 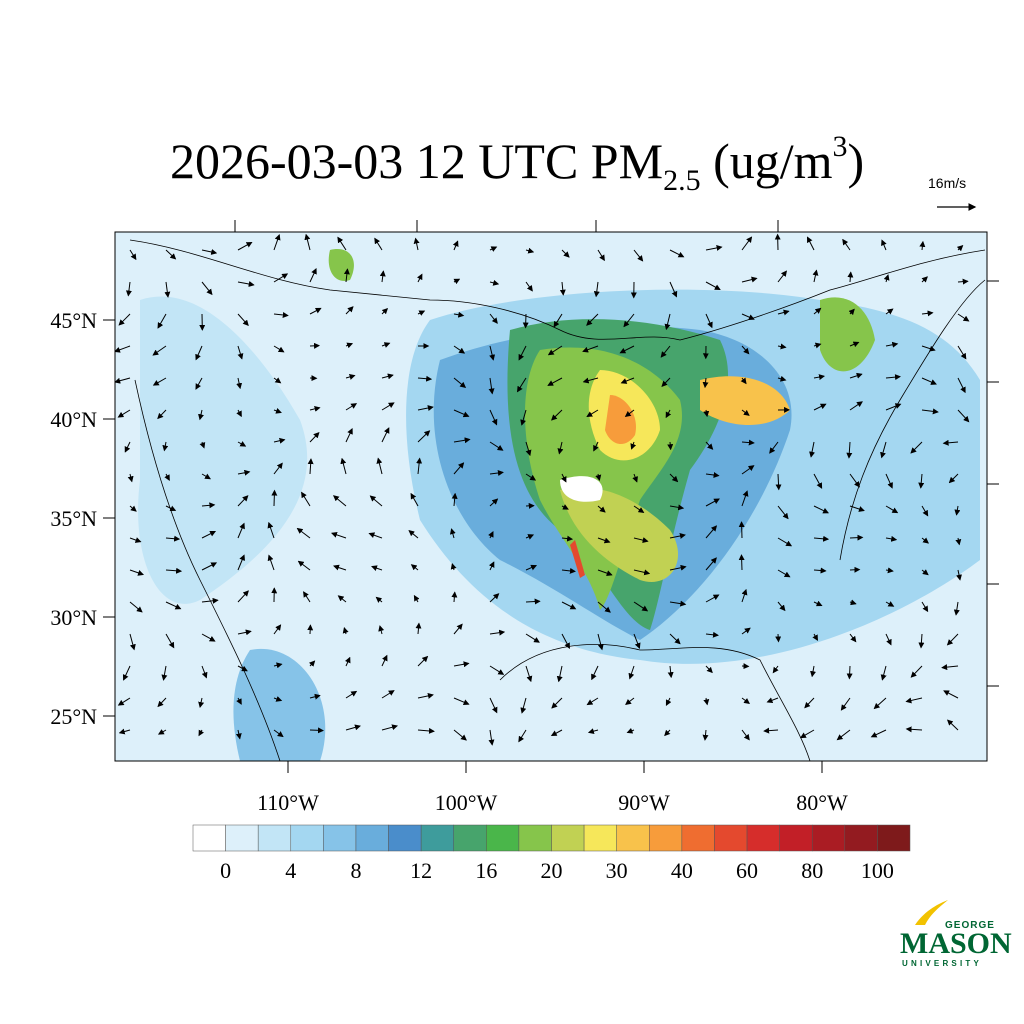 What do you see at coordinates (225, 870) in the screenshot?
I see `colorbar-label: 0` at bounding box center [225, 870].